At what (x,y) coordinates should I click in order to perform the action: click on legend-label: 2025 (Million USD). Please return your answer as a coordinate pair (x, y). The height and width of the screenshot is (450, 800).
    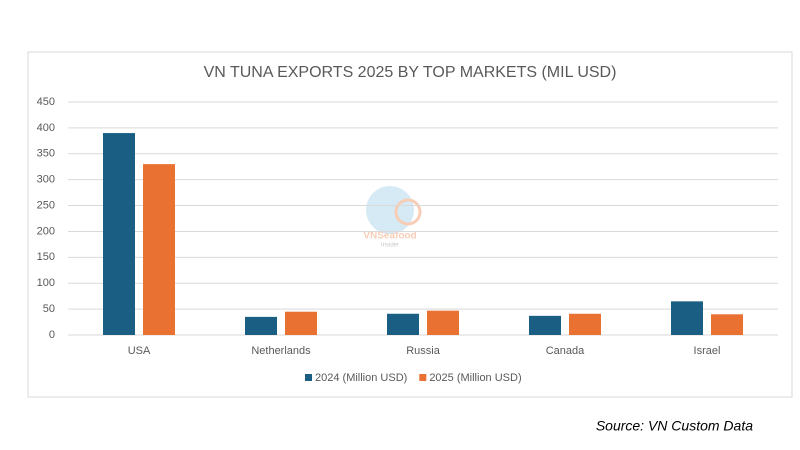
    Looking at the image, I should click on (475, 378).